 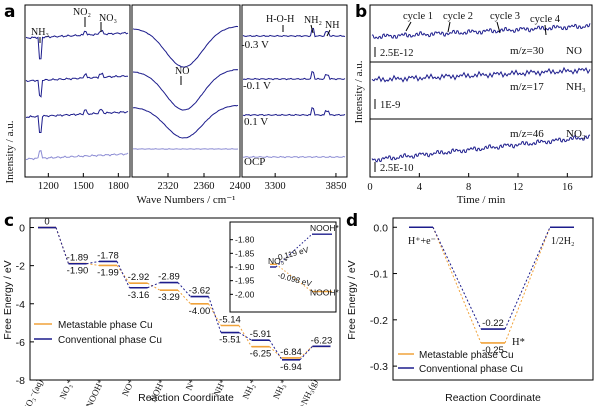 What do you see at coordinates (493, 299) in the screenshot?
I see `panel-d-frame` at bounding box center [493, 299].